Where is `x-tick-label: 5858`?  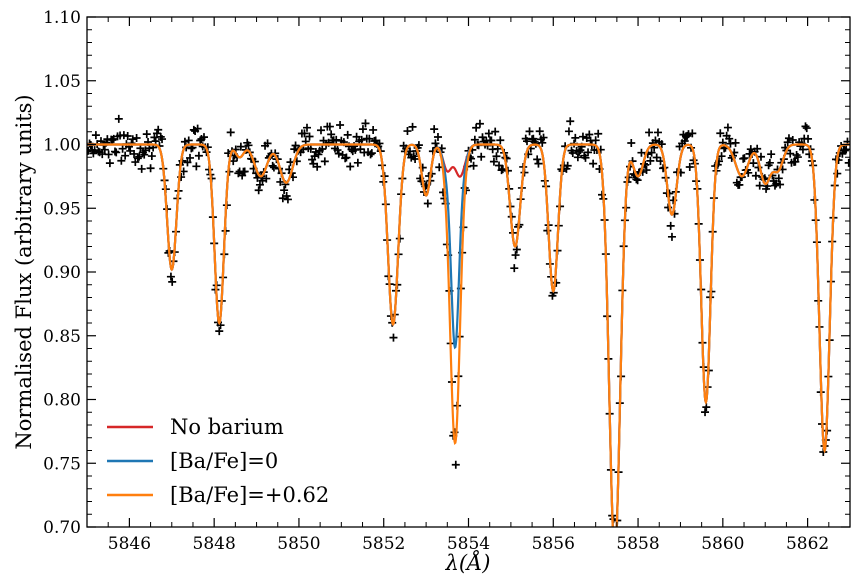
x-tick-label: 5858 is located at coordinates (637, 544).